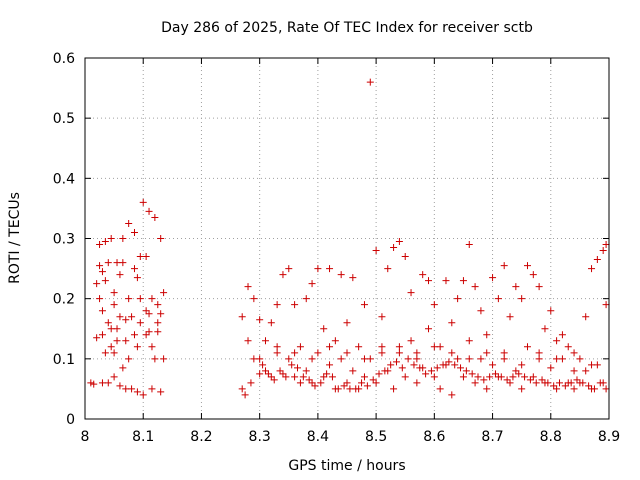 This screenshot has height=480, width=640. What do you see at coordinates (351, 437) in the screenshot?
I see `x-axis-tick-labels: 8 8.1 8.2 8.3 8.4 8.5 8.6 8.7 8.8 8.9` at bounding box center [351, 437].